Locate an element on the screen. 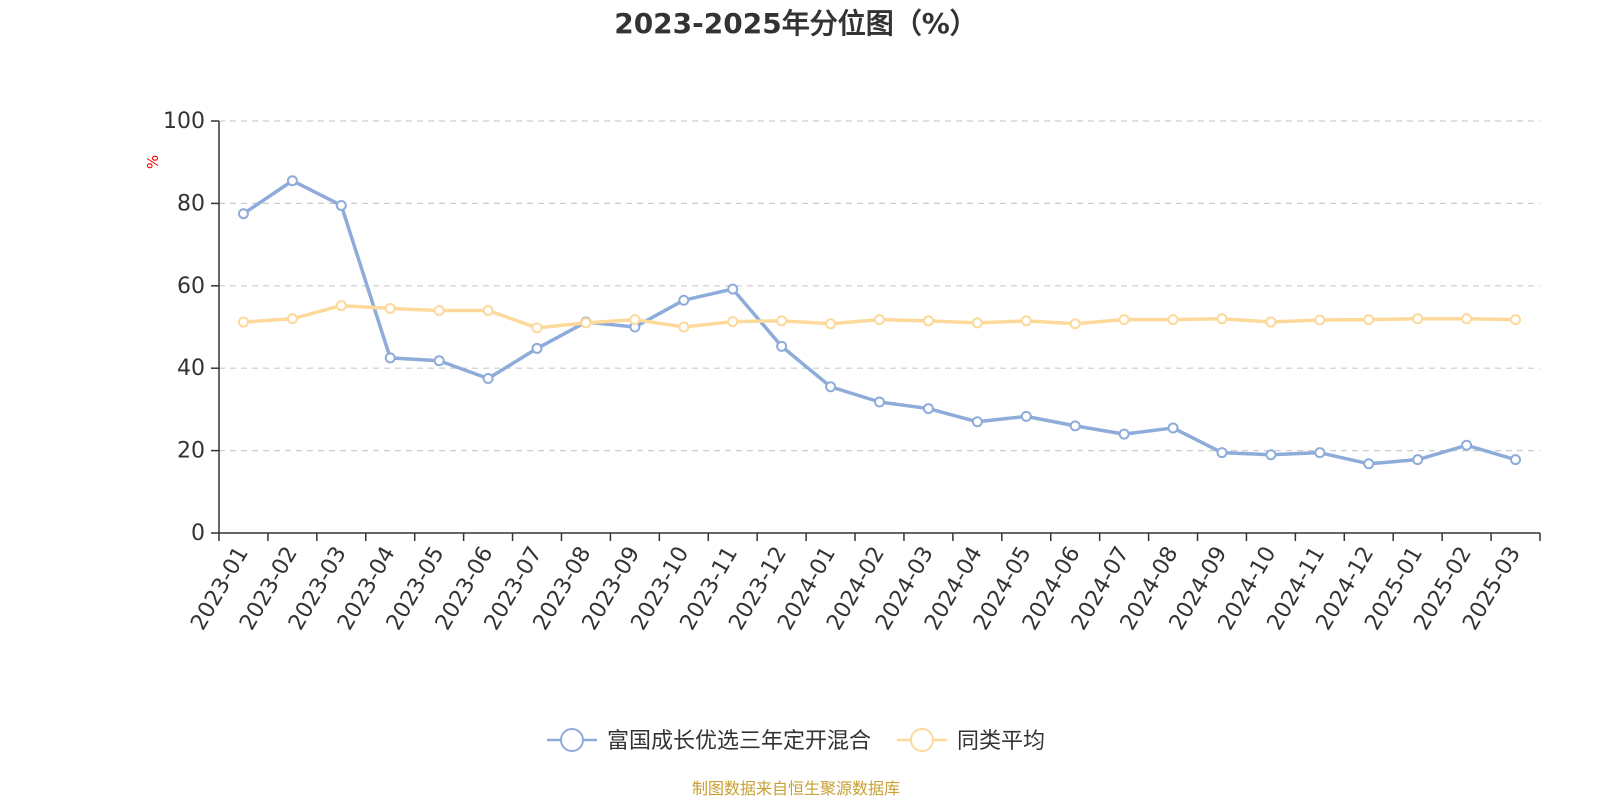  y-axis-unit: % is located at coordinates (153, 162).